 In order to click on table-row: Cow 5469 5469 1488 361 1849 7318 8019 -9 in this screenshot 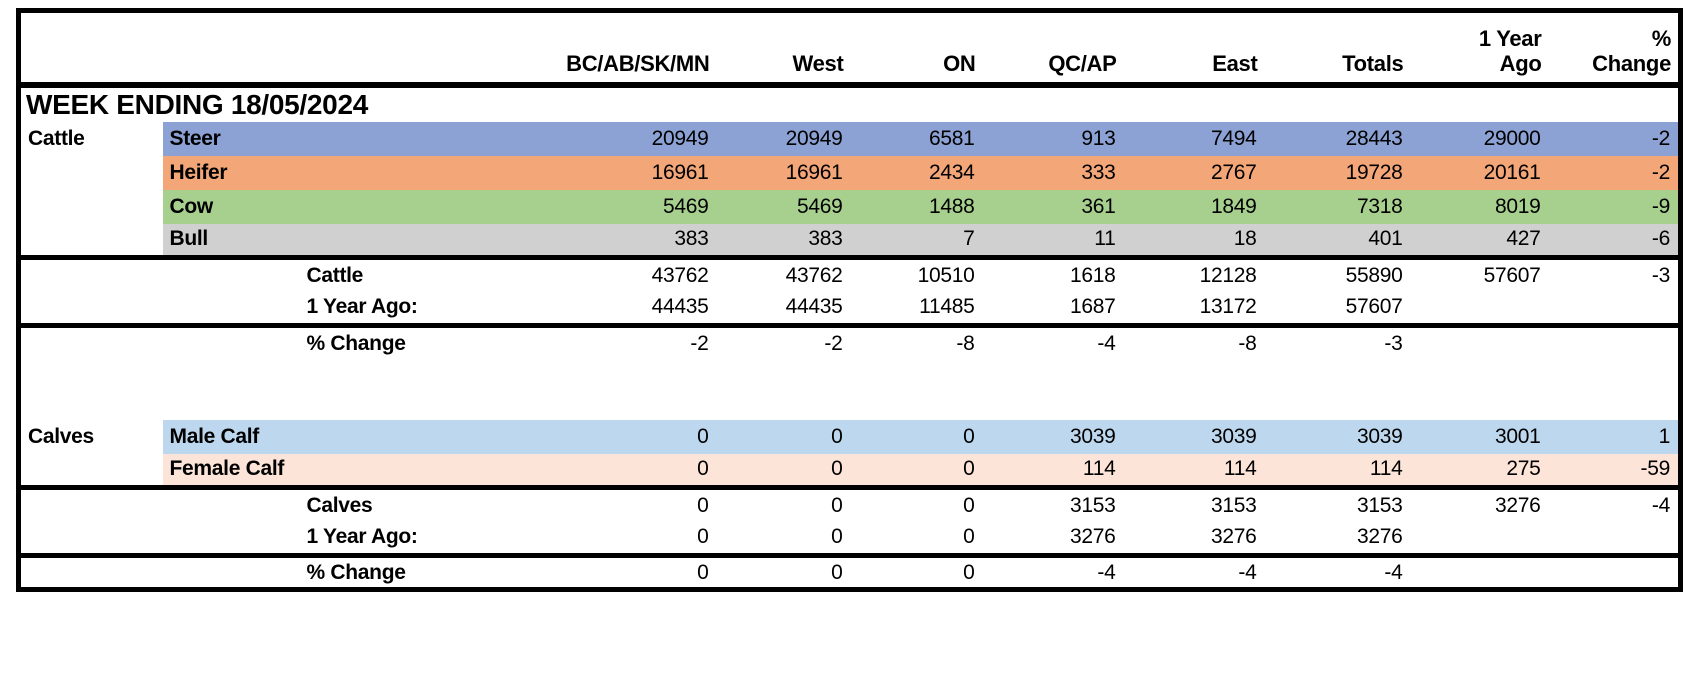, I will do `click(850, 206)`.